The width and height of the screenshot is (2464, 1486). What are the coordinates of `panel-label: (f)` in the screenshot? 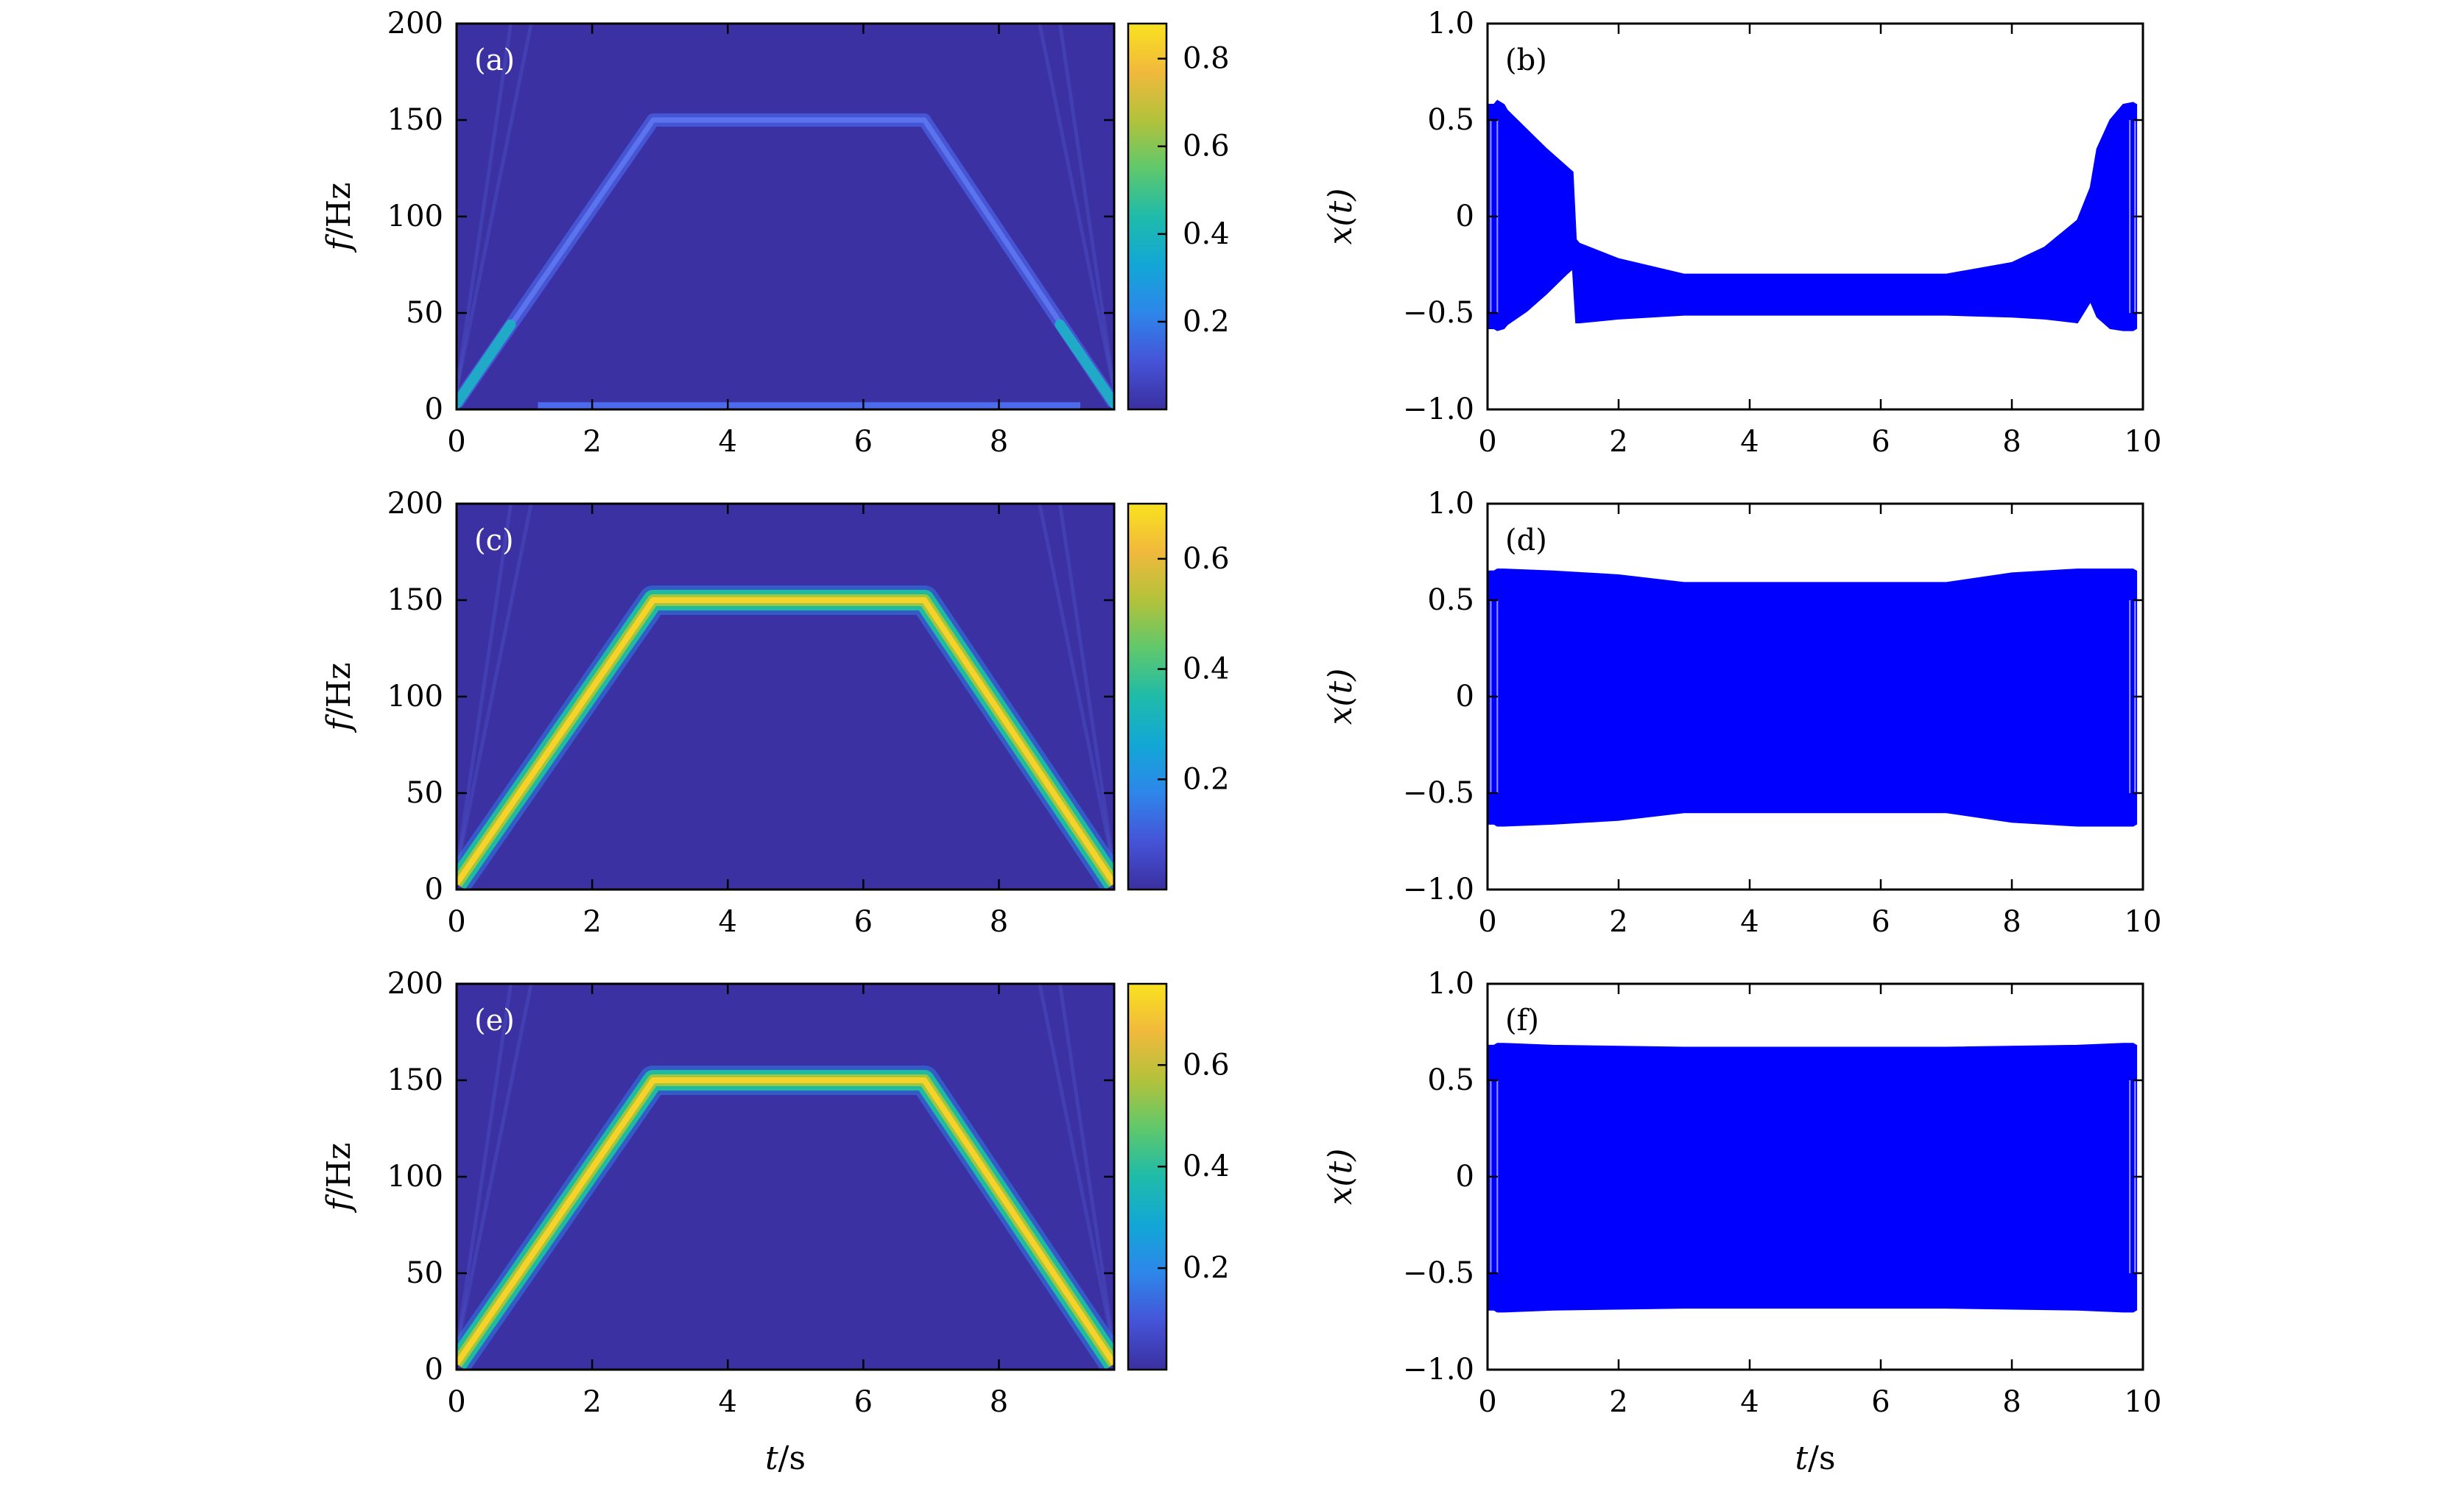 It's located at (1522, 1021).